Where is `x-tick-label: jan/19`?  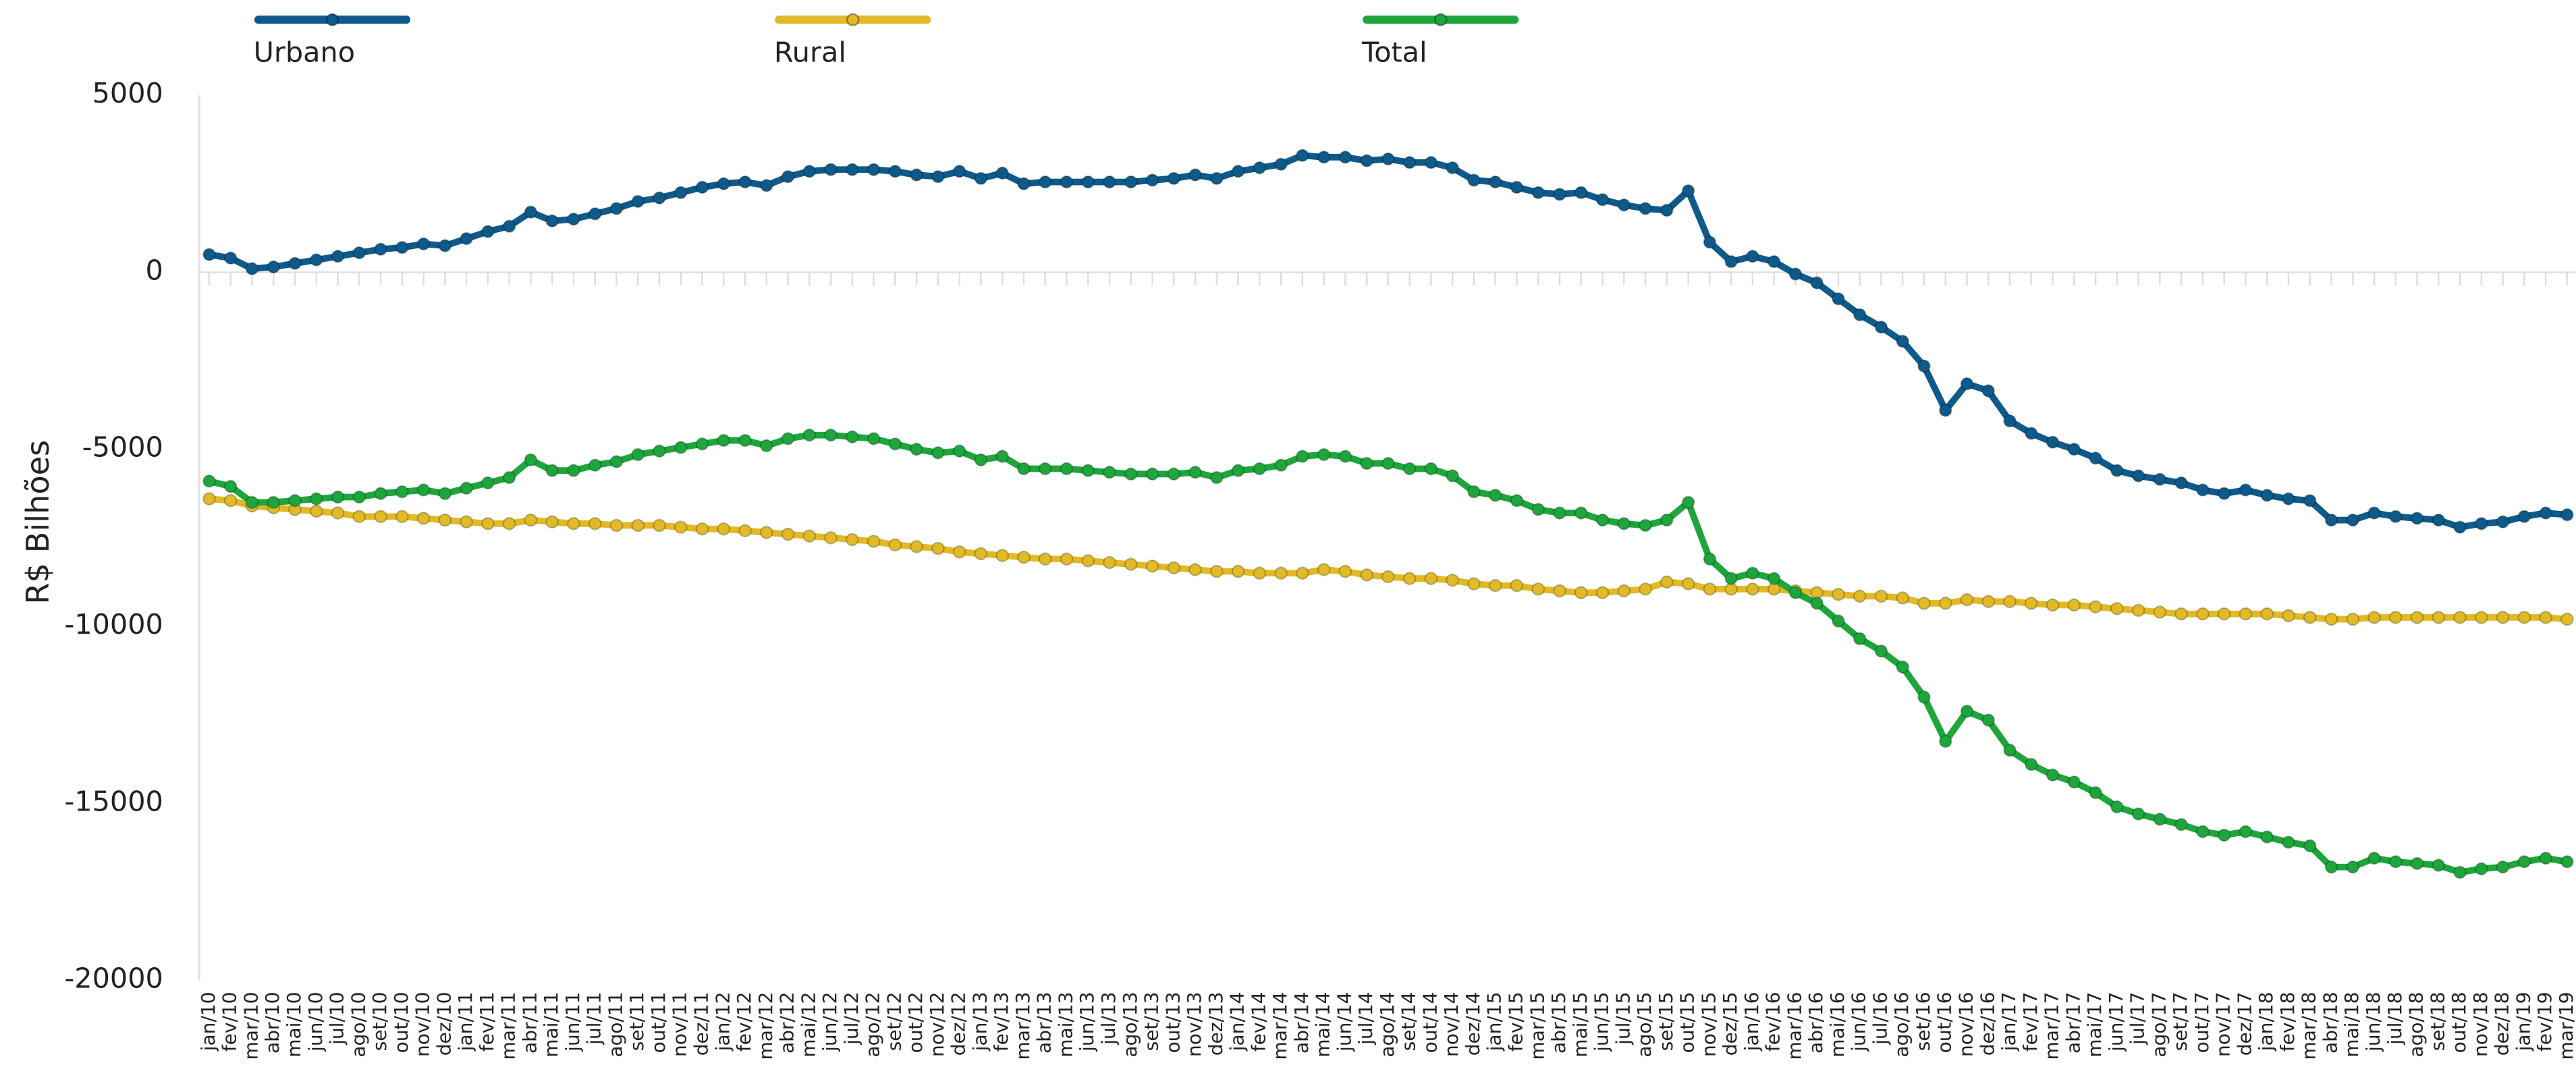 x-tick-label: jan/19 is located at coordinates (2523, 1022).